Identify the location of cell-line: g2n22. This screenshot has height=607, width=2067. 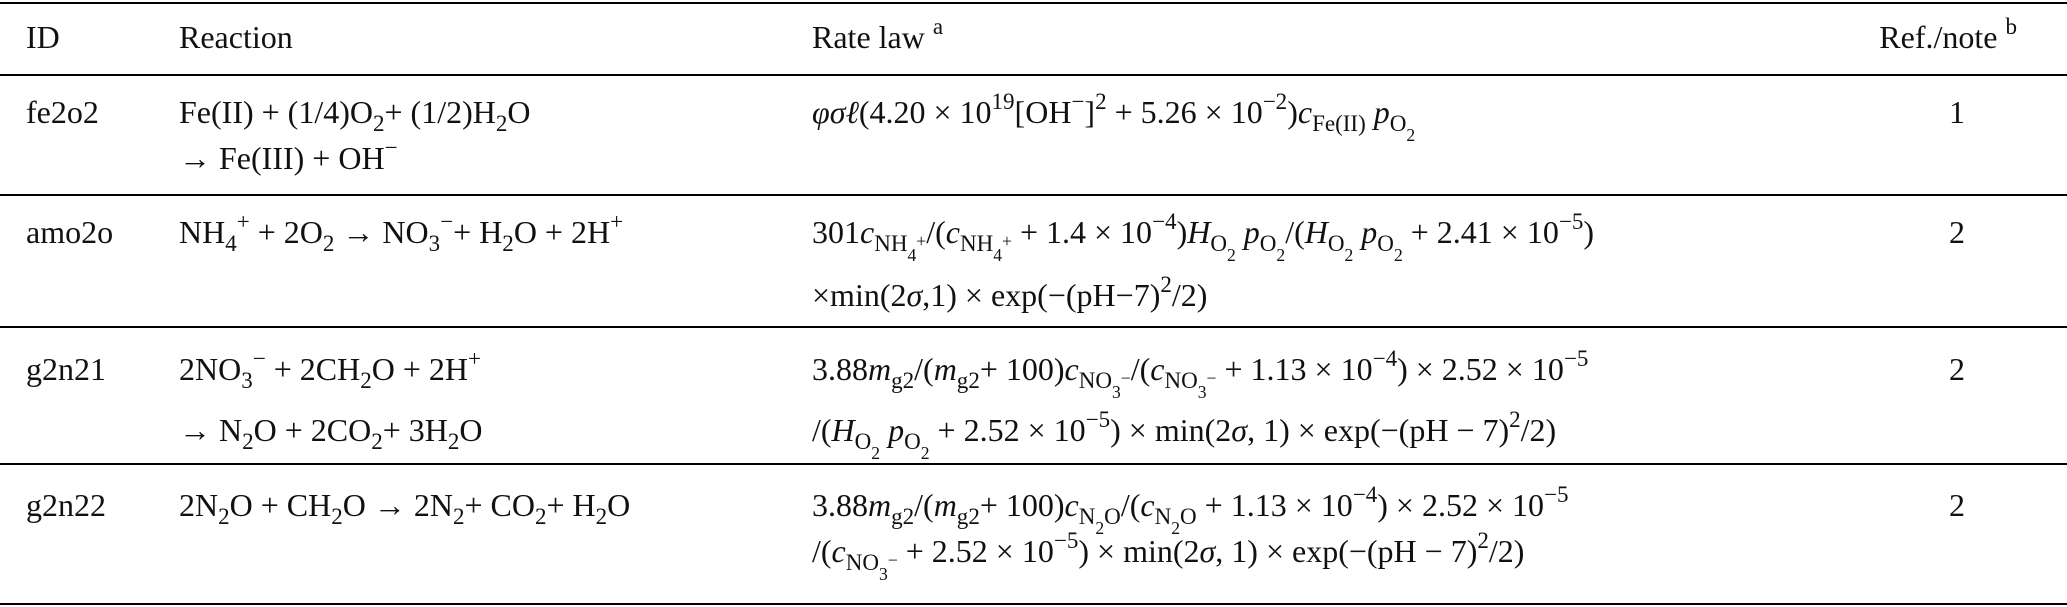
(66, 505).